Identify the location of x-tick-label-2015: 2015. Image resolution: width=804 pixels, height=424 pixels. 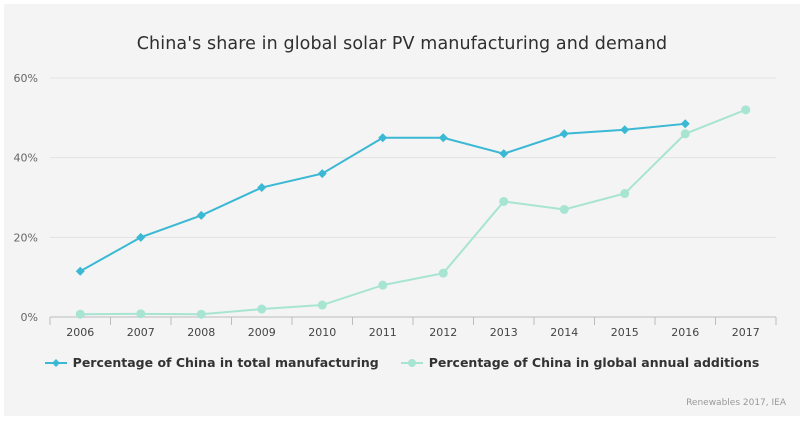
(625, 332).